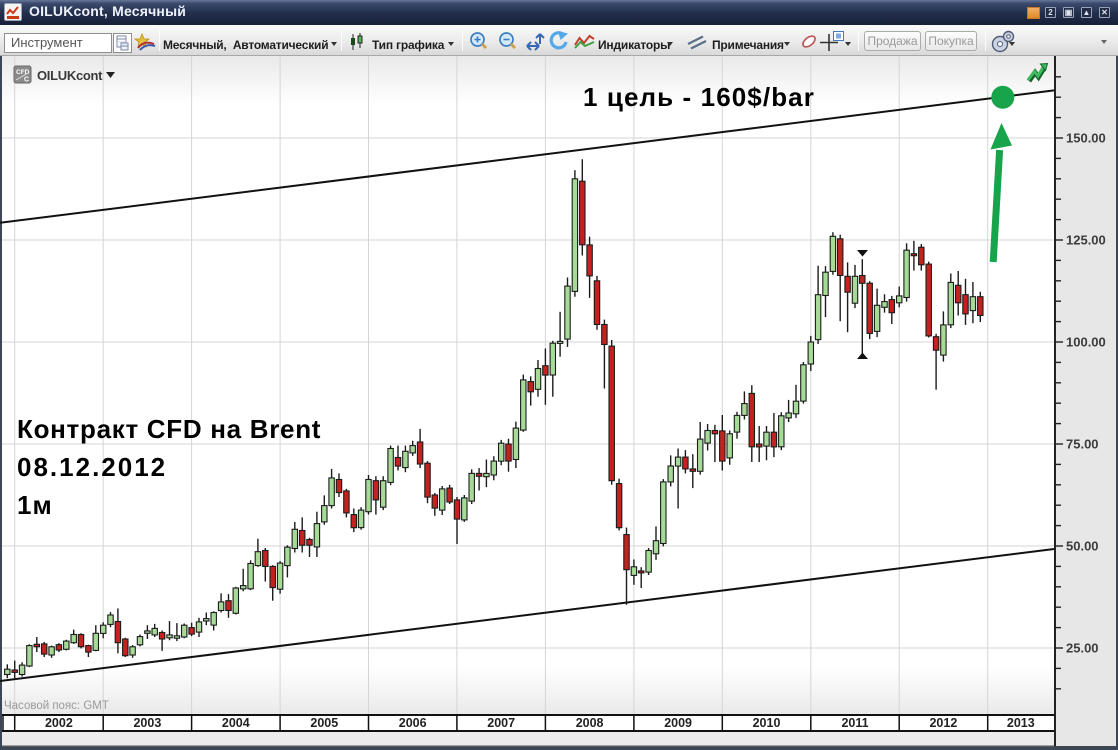 The height and width of the screenshot is (750, 1118). I want to click on svg-text: 2006, so click(413, 723).